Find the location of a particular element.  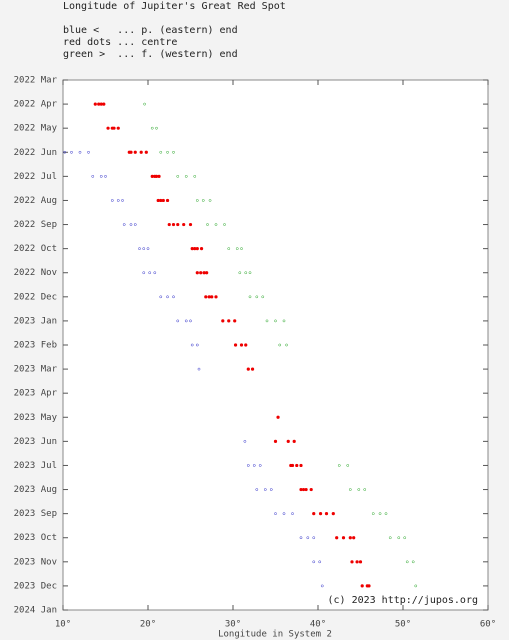

y-tick-label: 2023 May is located at coordinates (36, 418).